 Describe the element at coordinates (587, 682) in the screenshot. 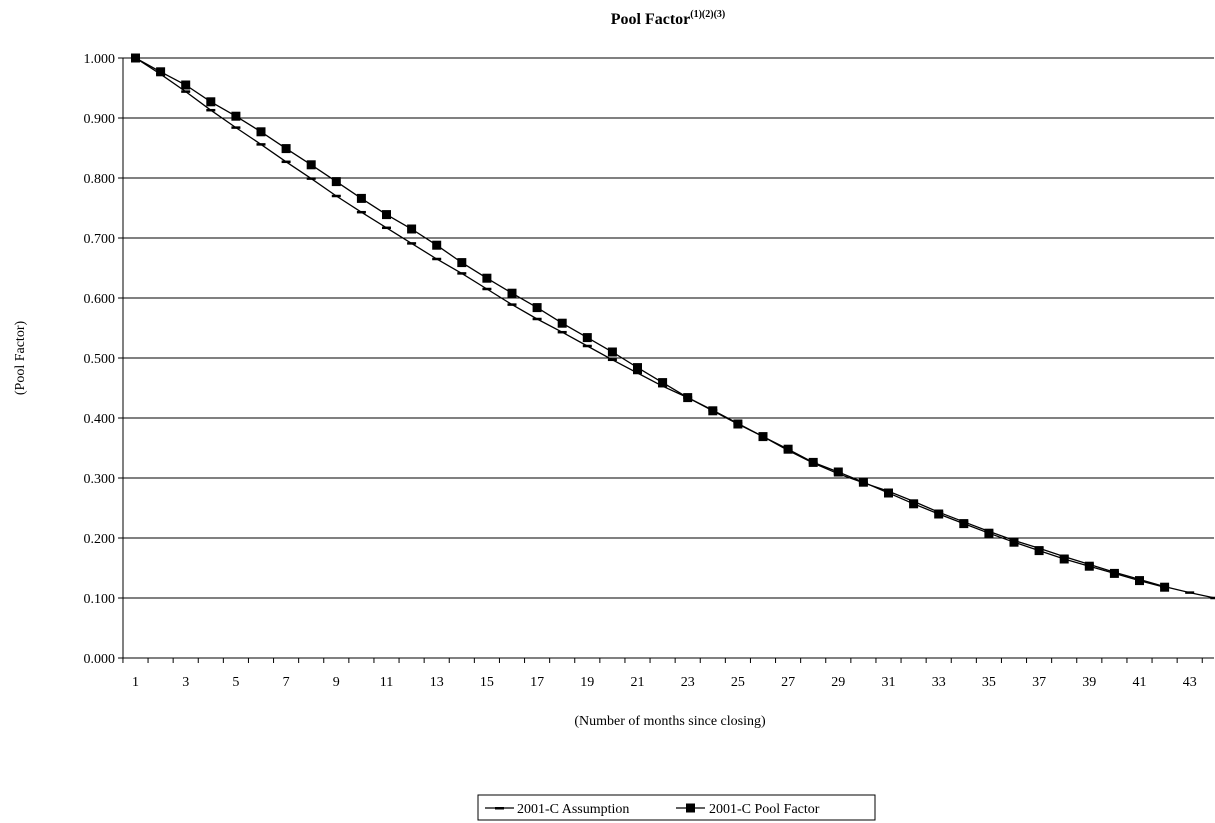

I see `x-tick-label: 19` at that location.